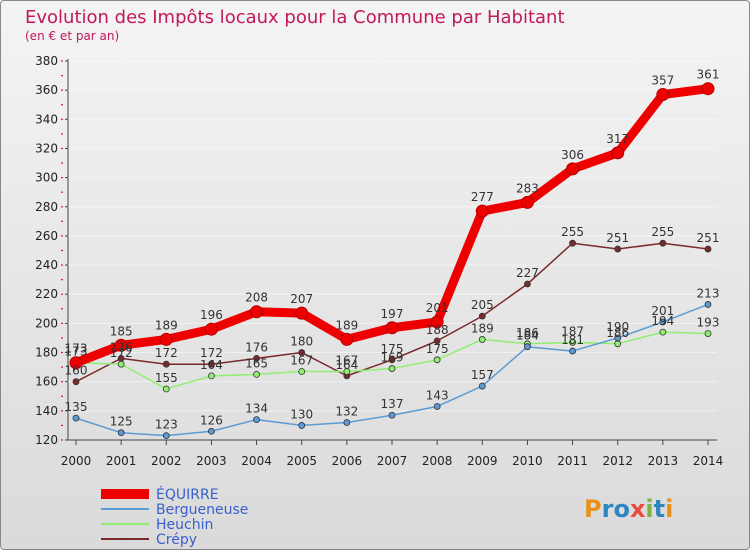 The image size is (750, 550). Describe the element at coordinates (346, 412) in the screenshot. I see `data-label: 132` at that location.